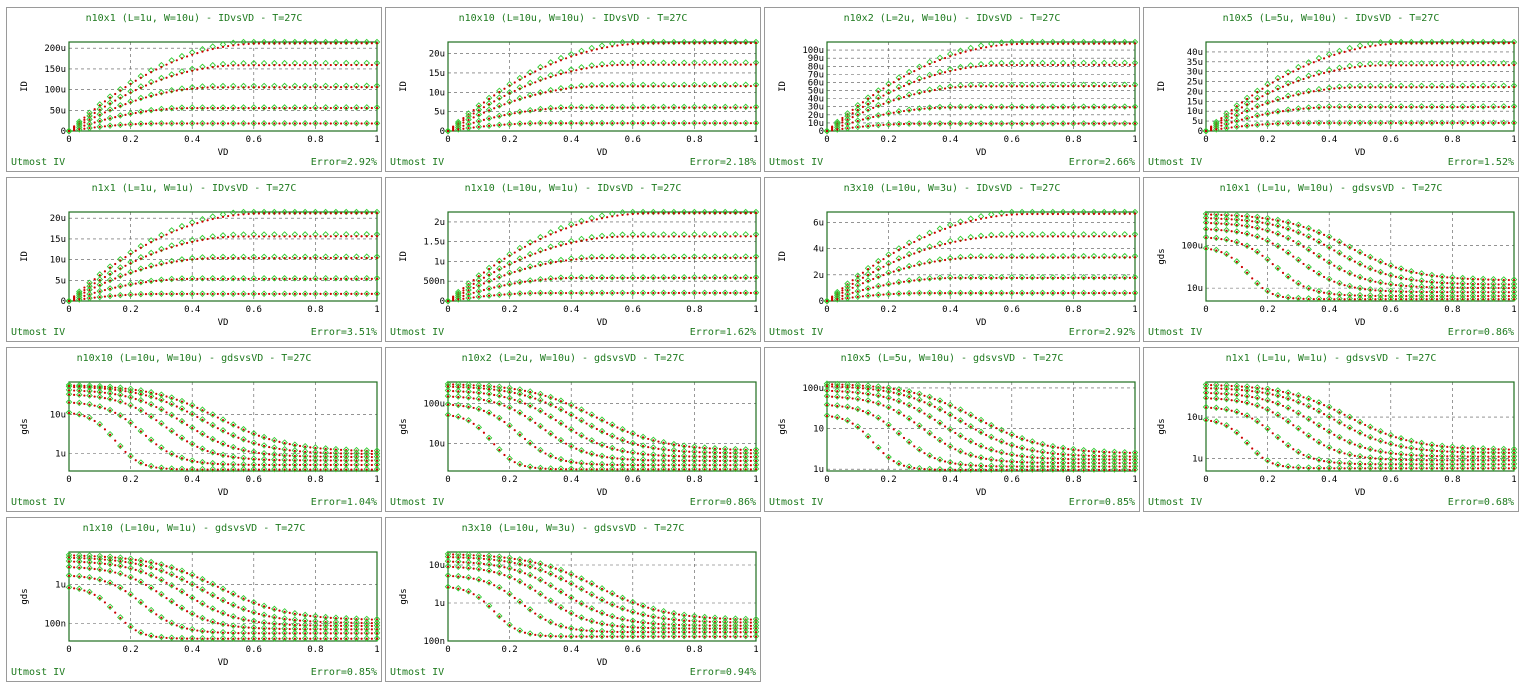 Image resolution: width=1522 pixels, height=687 pixels. What do you see at coordinates (816, 100) in the screenshot?
I see `y-tick-label: 40u` at bounding box center [816, 100].